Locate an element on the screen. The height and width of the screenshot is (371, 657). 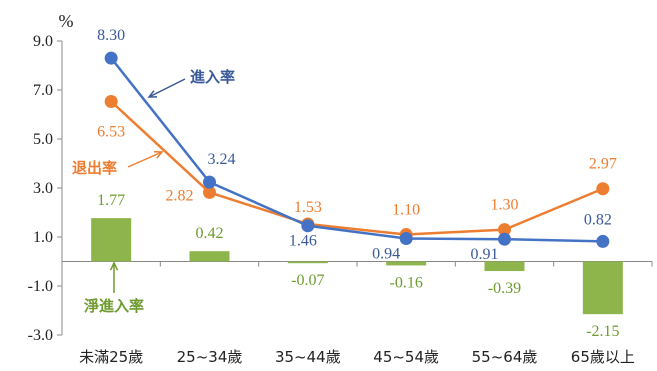
label-exit-rate: 1.10 is located at coordinates (406, 210).